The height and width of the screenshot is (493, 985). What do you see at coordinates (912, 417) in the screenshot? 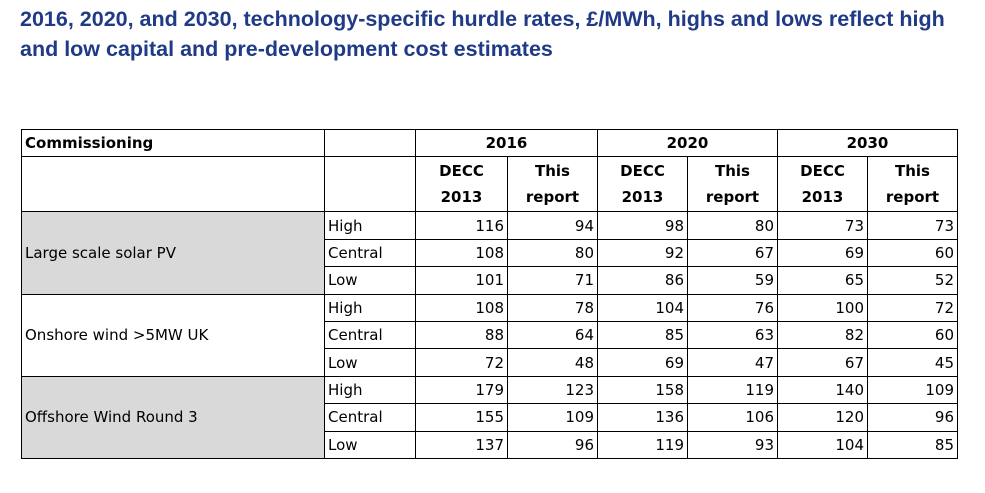
I see `value-cell: 96` at bounding box center [912, 417].